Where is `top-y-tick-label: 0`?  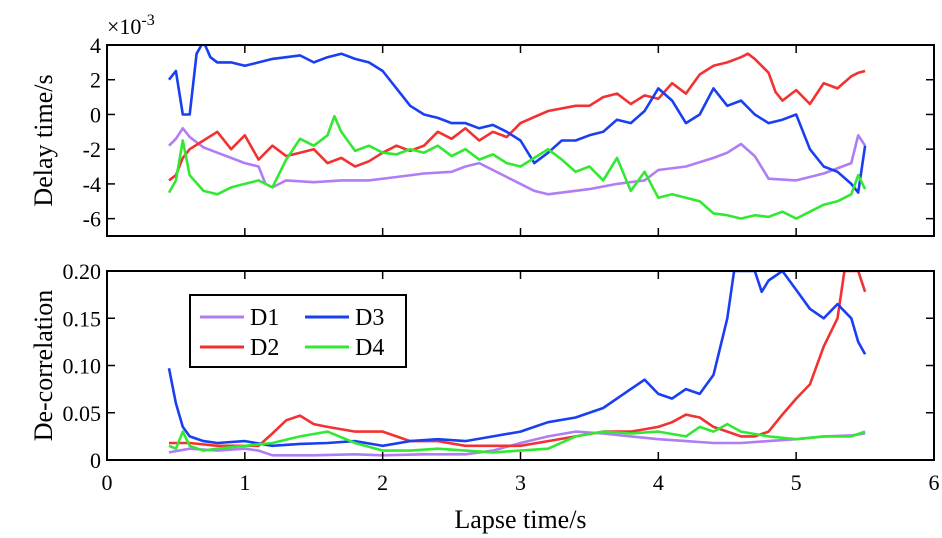 top-y-tick-label: 0 is located at coordinates (95, 114).